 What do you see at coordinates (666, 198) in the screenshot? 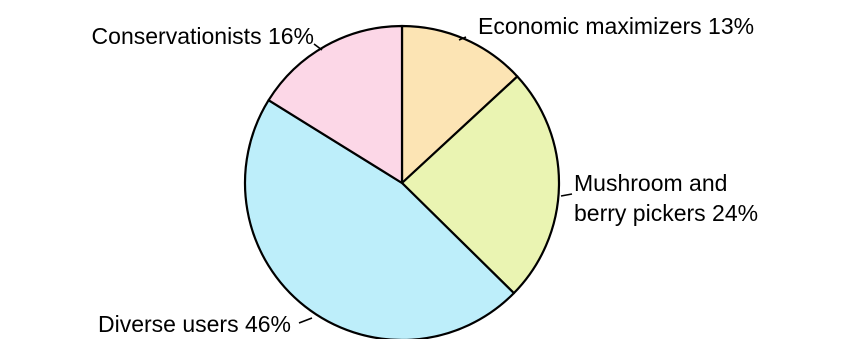
I see `slice-label-1: Mushroom and berry pickers 24%` at bounding box center [666, 198].